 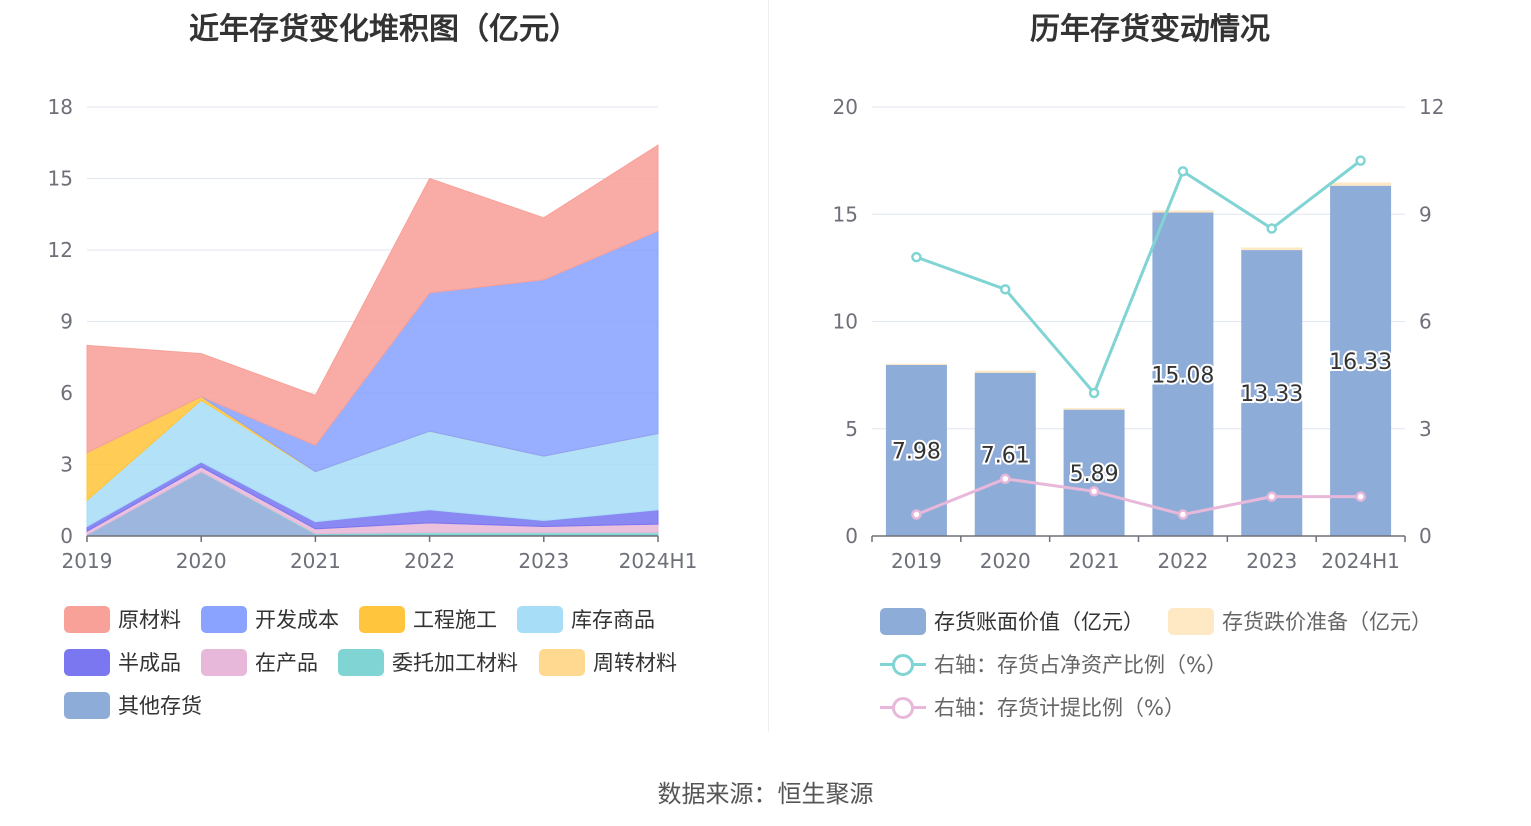 What do you see at coordinates (372, 299) in the screenshot?
I see `area-series-原材料` at bounding box center [372, 299].